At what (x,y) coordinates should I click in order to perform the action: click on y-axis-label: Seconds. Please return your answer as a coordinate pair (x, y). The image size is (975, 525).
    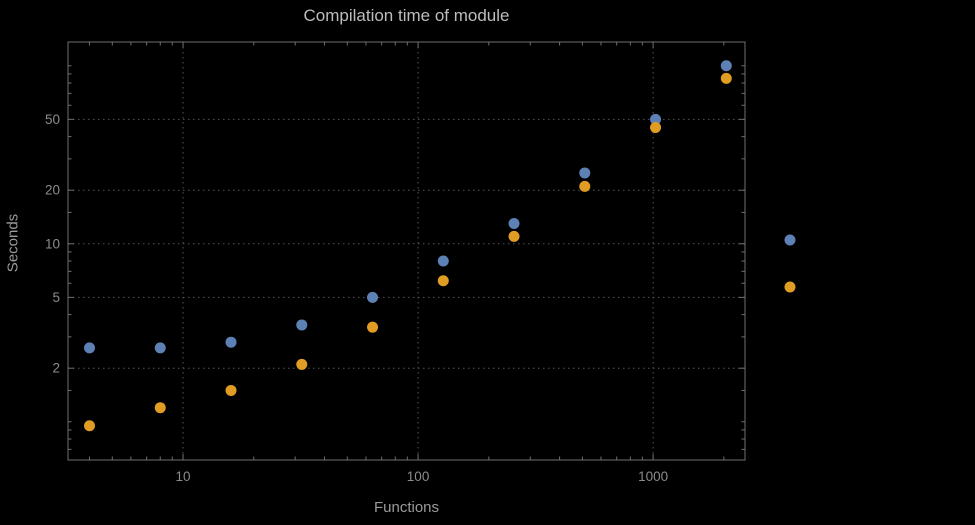
    Looking at the image, I should click on (13, 243).